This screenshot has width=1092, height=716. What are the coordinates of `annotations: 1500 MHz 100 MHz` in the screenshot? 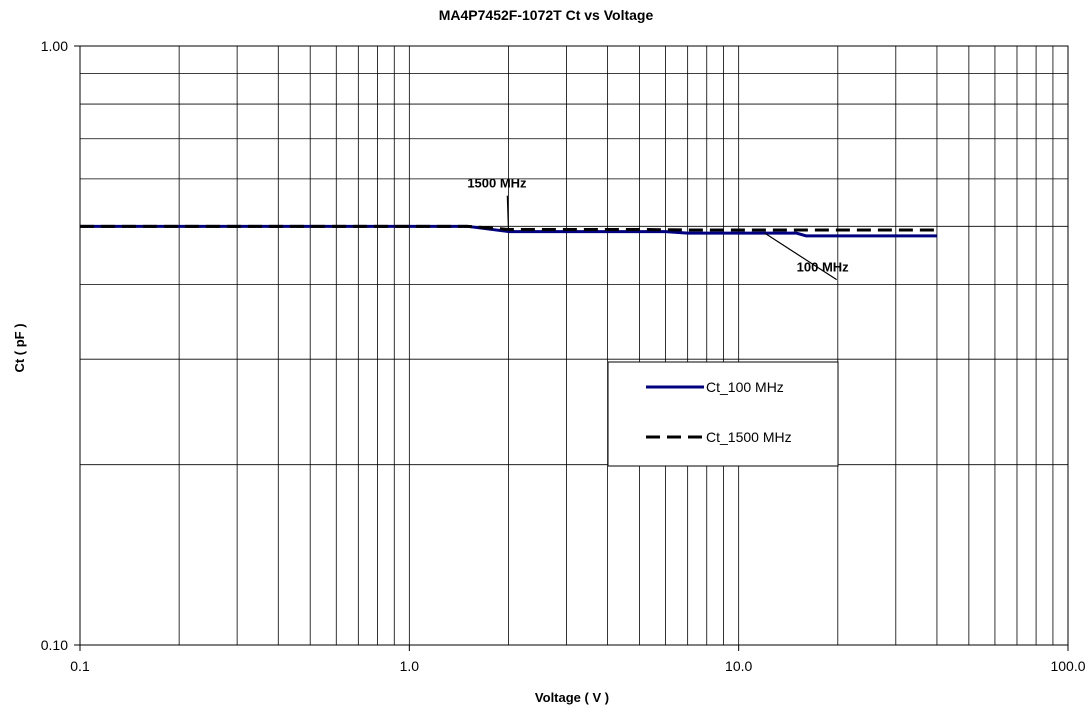 It's located at (658, 228).